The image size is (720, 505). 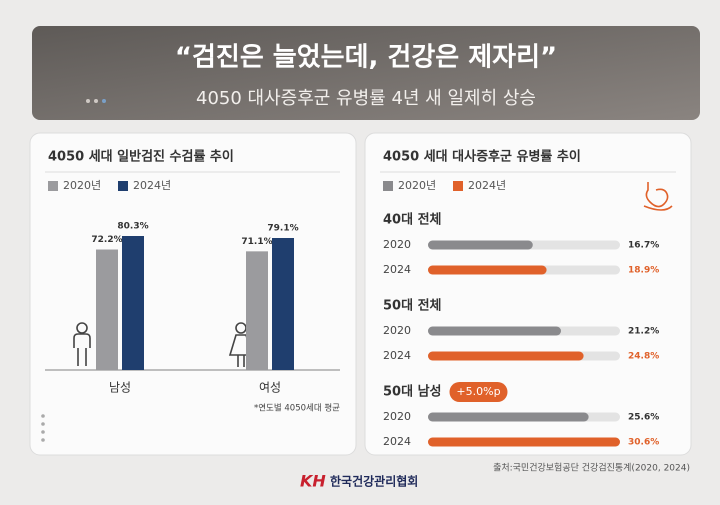 What do you see at coordinates (412, 220) in the screenshot?
I see `group-label: 40대 전체` at bounding box center [412, 220].